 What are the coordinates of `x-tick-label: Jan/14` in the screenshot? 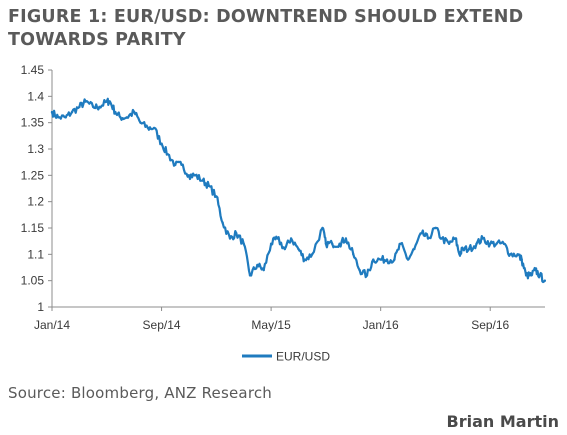 It's located at (52, 325).